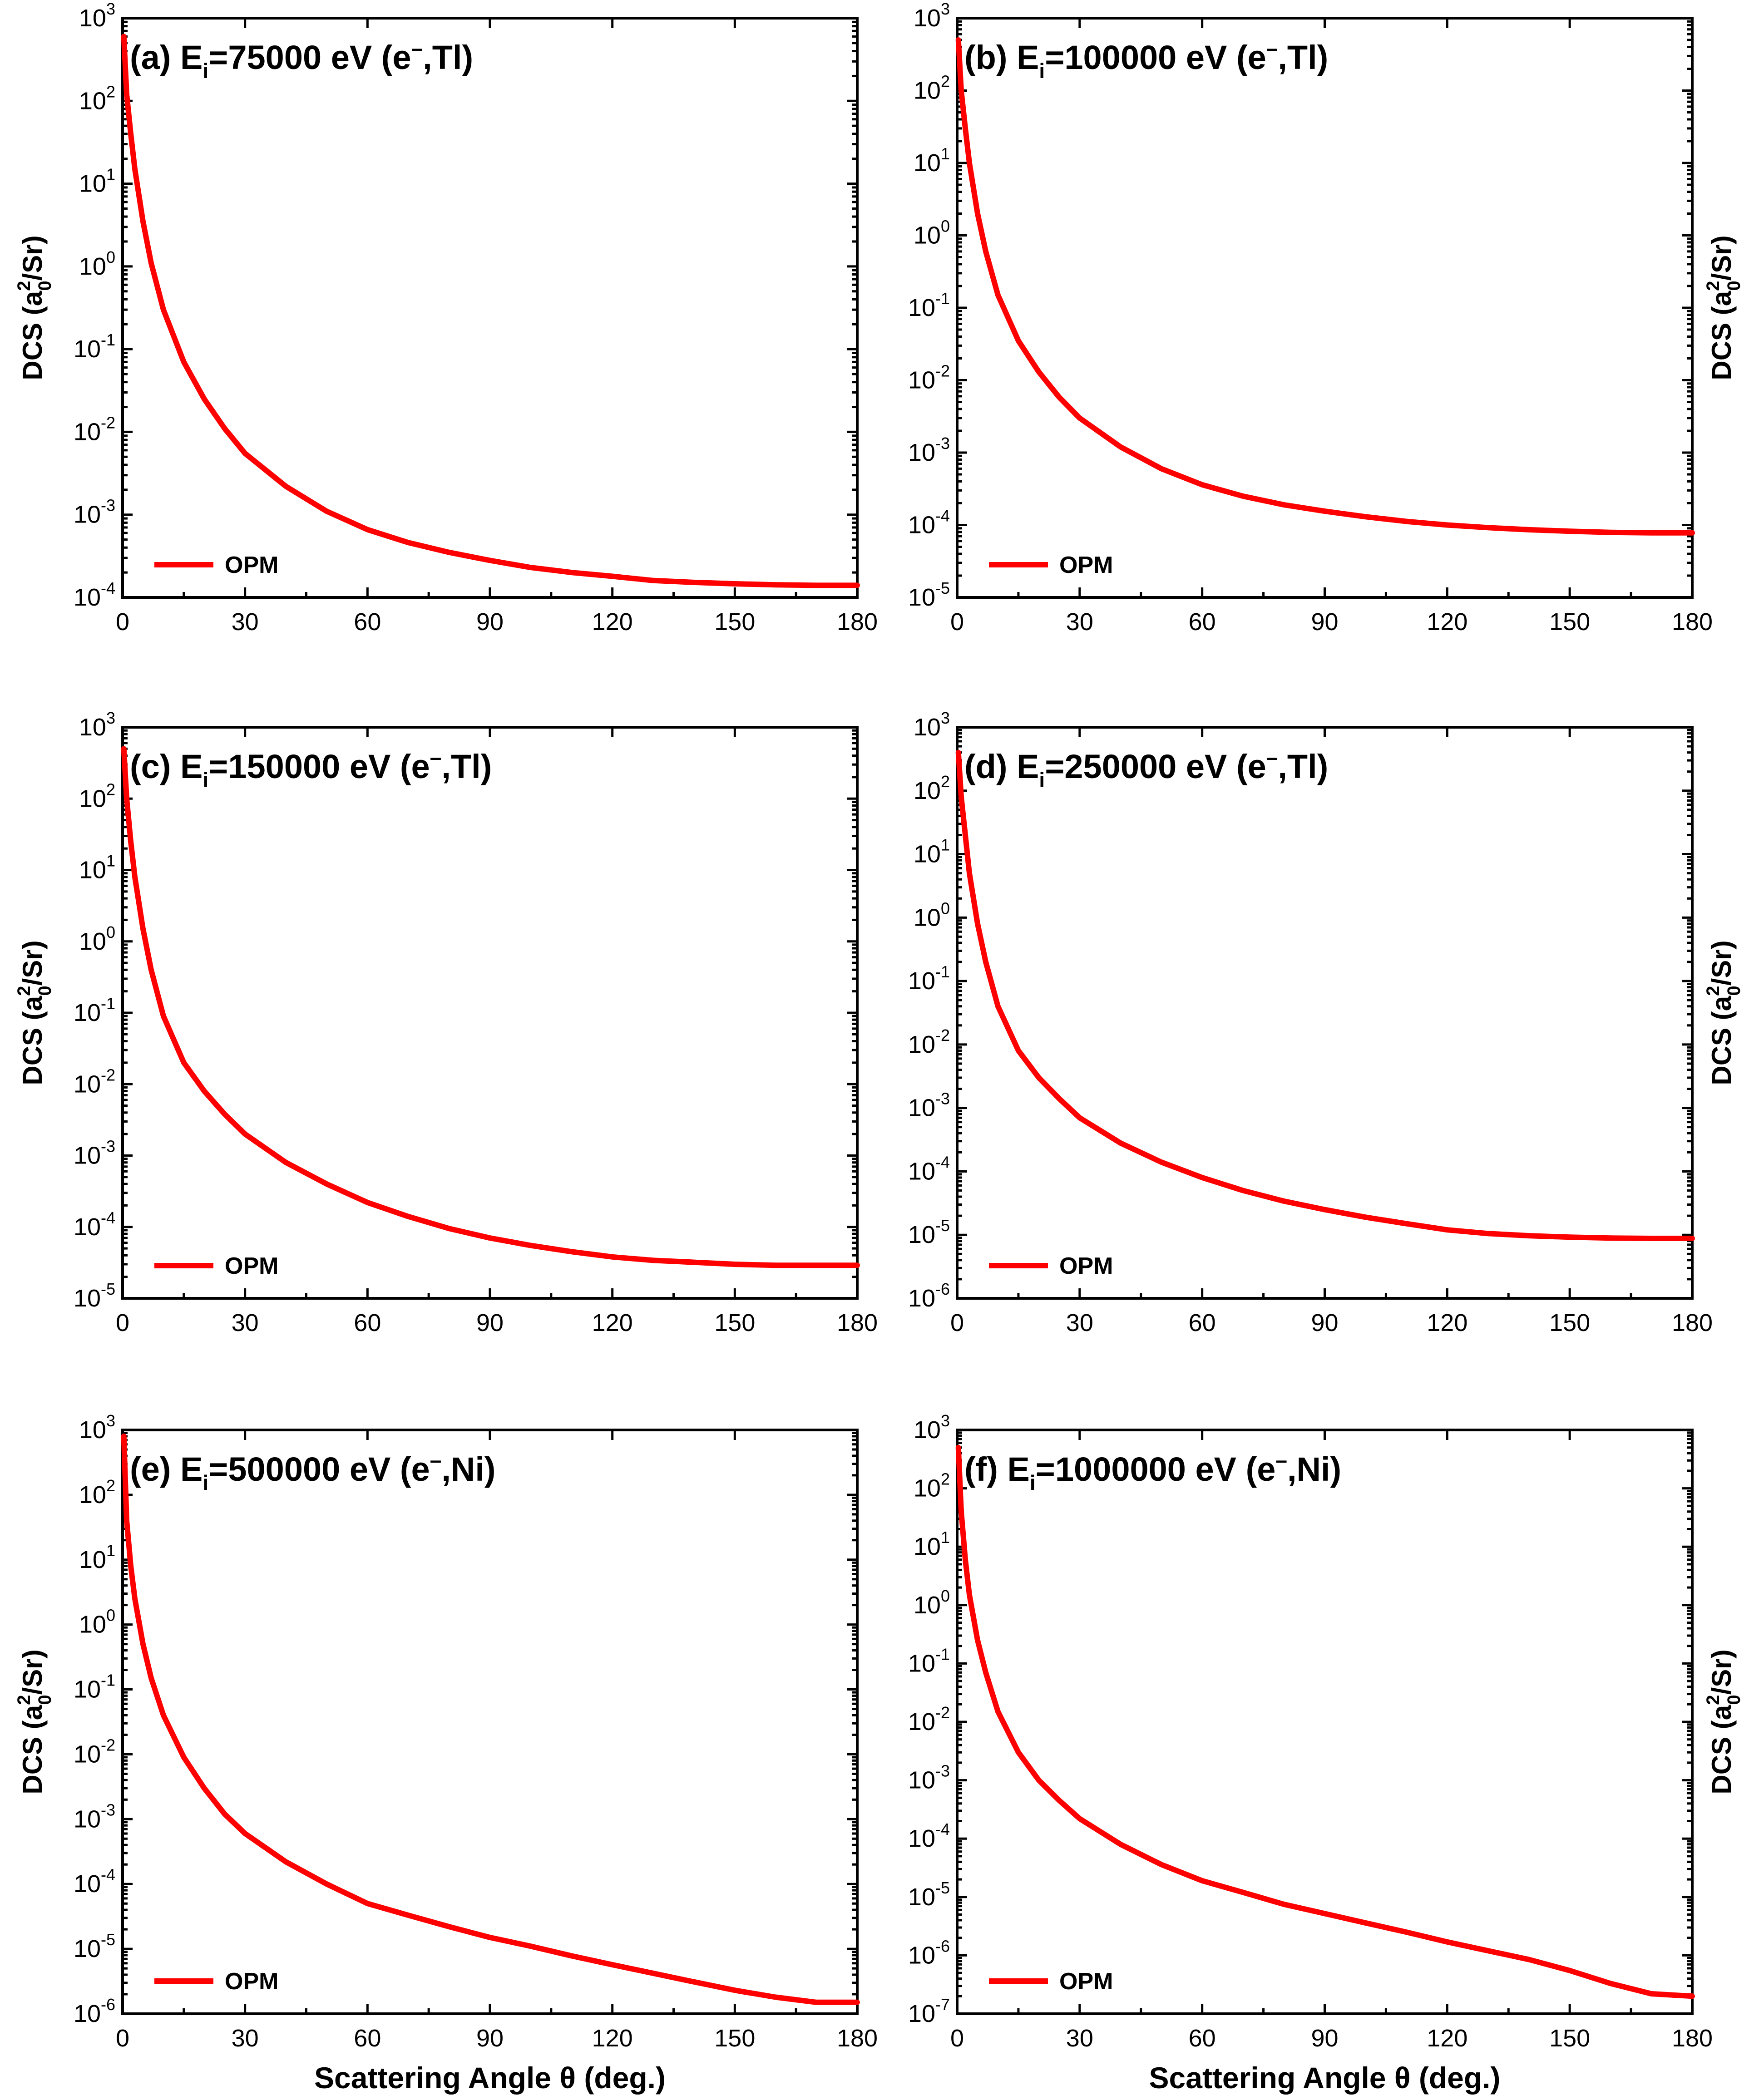  I want to click on panel-title: (b) Ei=100000 eV (e–,Tl), so click(1146, 59).